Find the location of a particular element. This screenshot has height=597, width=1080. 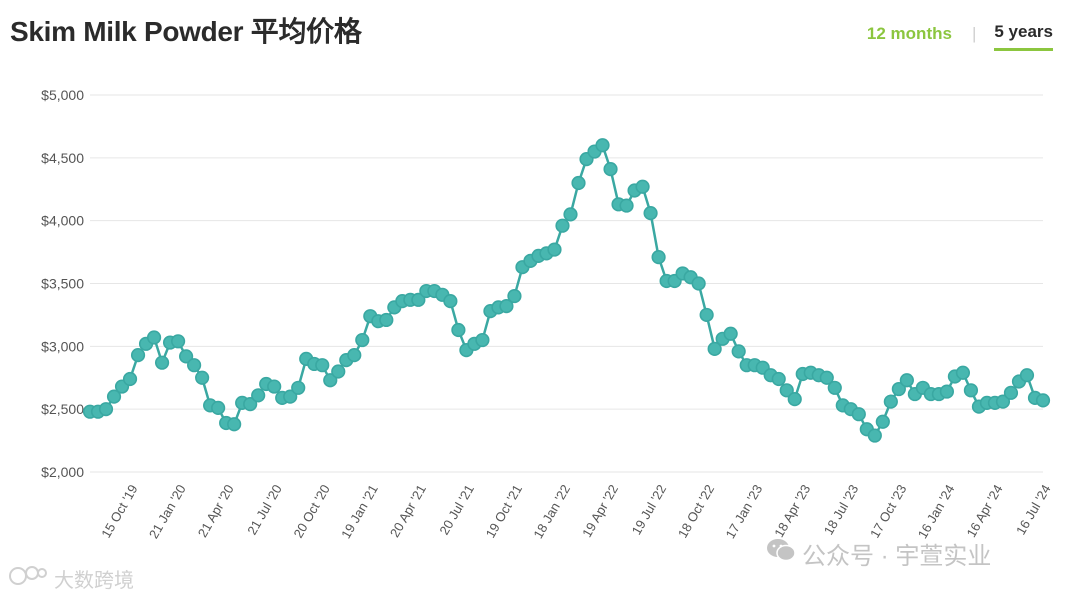

y-tick-label: $3,500 is located at coordinates (62, 284).